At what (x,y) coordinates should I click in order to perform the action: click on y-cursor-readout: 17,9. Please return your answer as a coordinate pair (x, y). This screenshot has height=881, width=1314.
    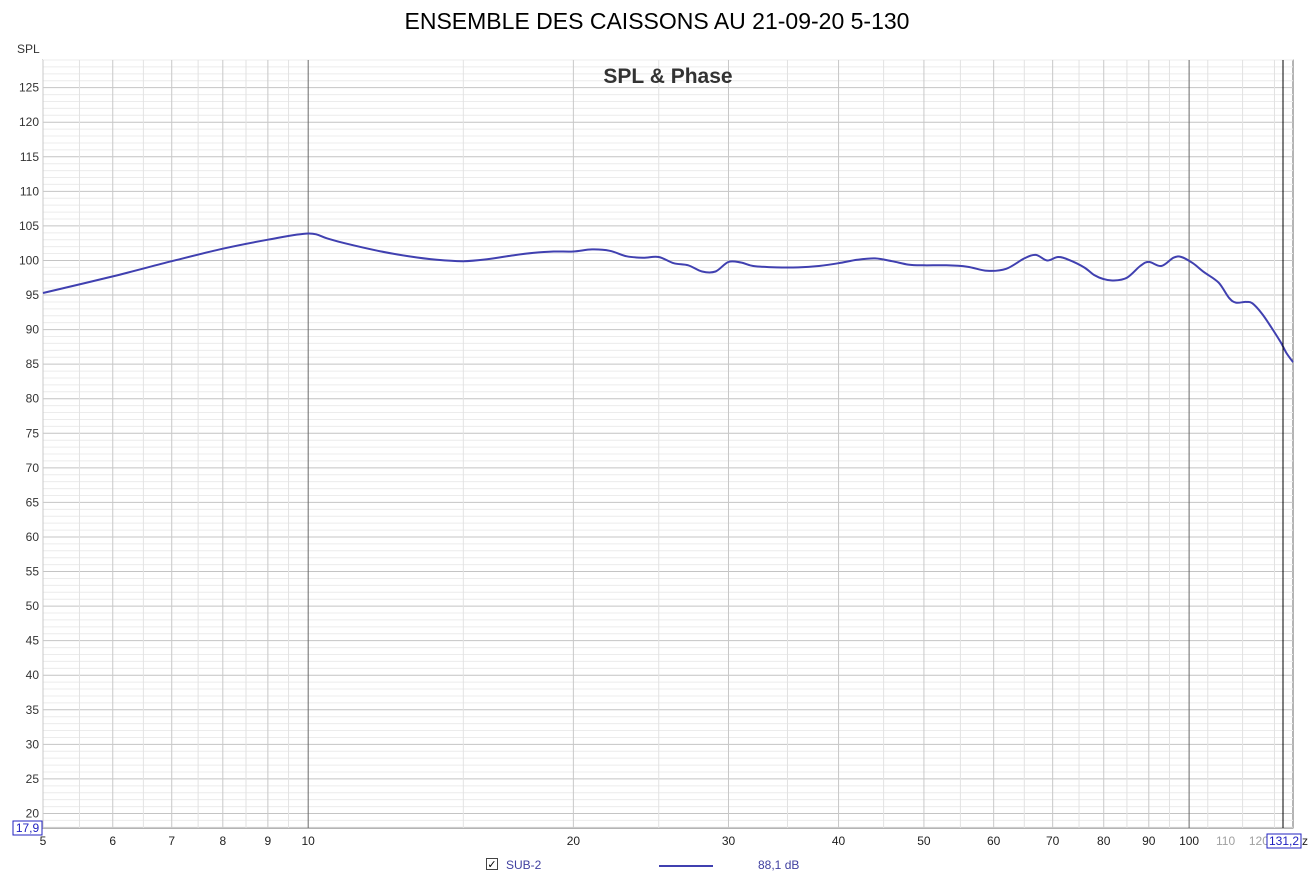
    Looking at the image, I should click on (27, 828).